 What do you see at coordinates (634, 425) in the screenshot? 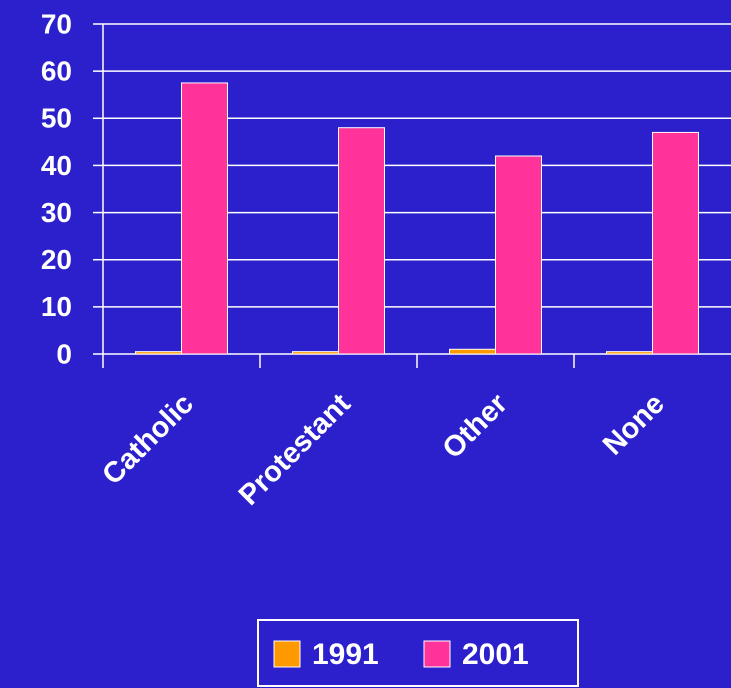
I see `x-tick-label: None` at bounding box center [634, 425].